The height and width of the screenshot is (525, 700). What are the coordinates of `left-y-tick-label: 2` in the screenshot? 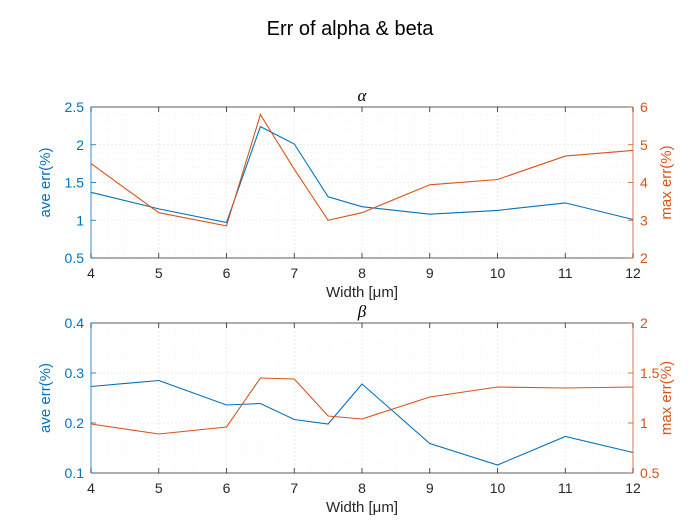 It's located at (80, 145).